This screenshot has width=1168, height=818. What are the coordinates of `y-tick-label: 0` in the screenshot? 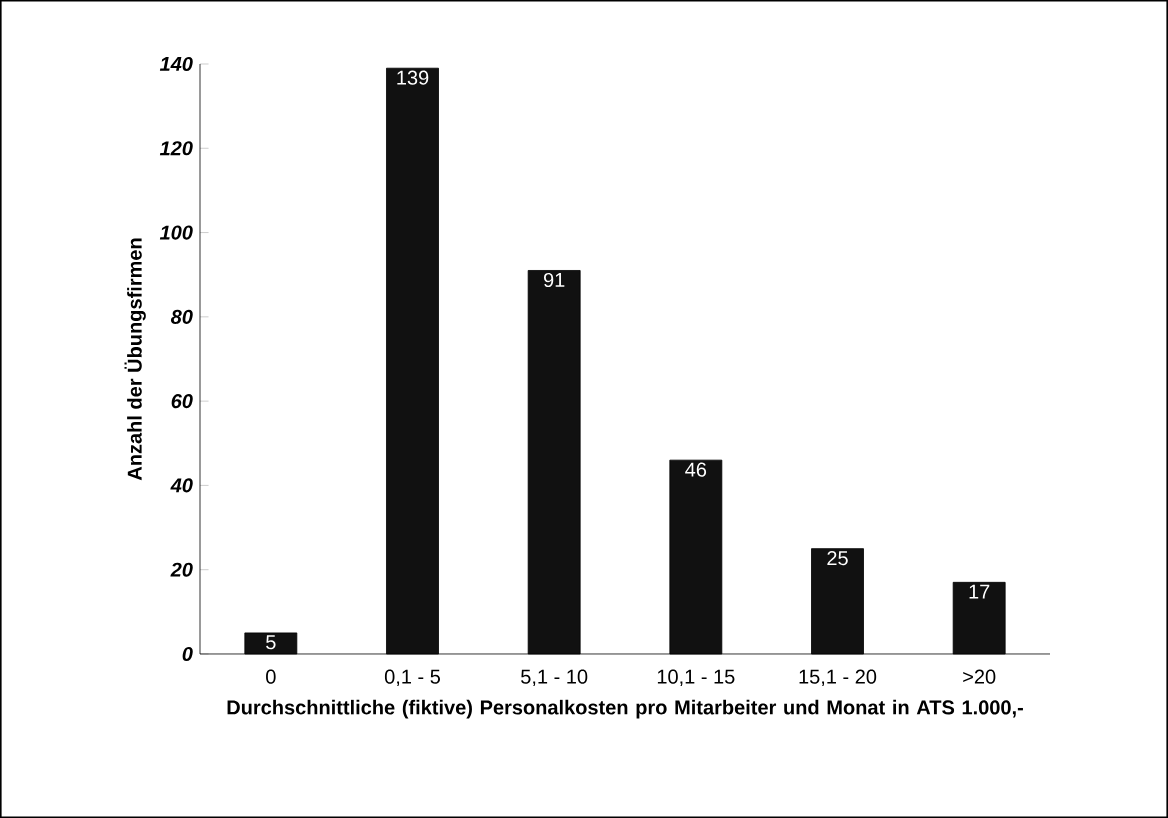 It's located at (187, 654).